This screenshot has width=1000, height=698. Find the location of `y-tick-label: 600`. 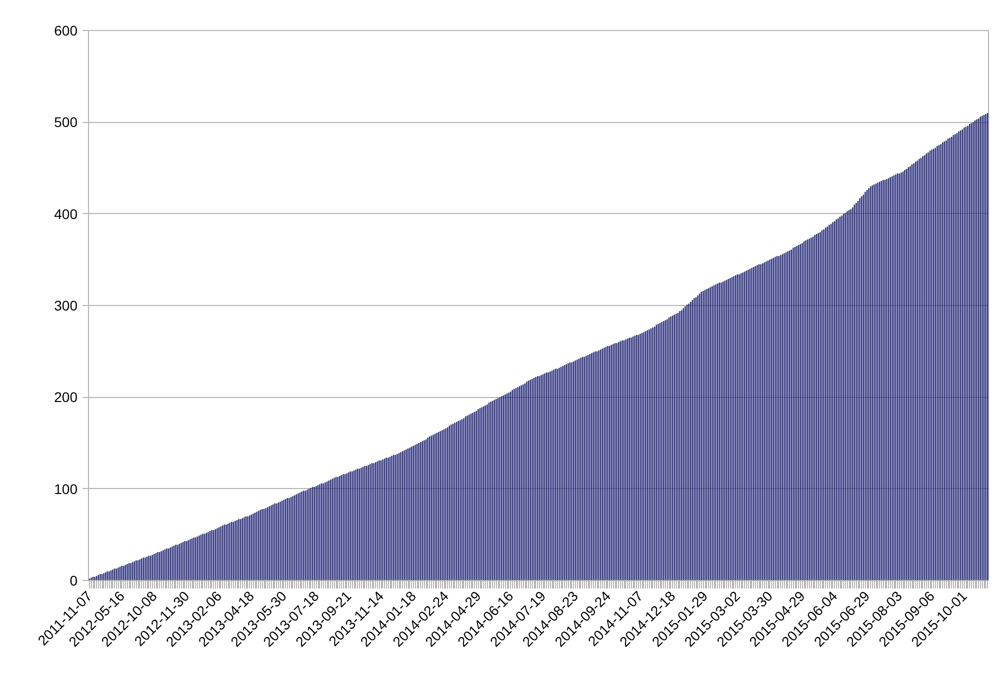

y-tick-label: 600 is located at coordinates (66, 30).